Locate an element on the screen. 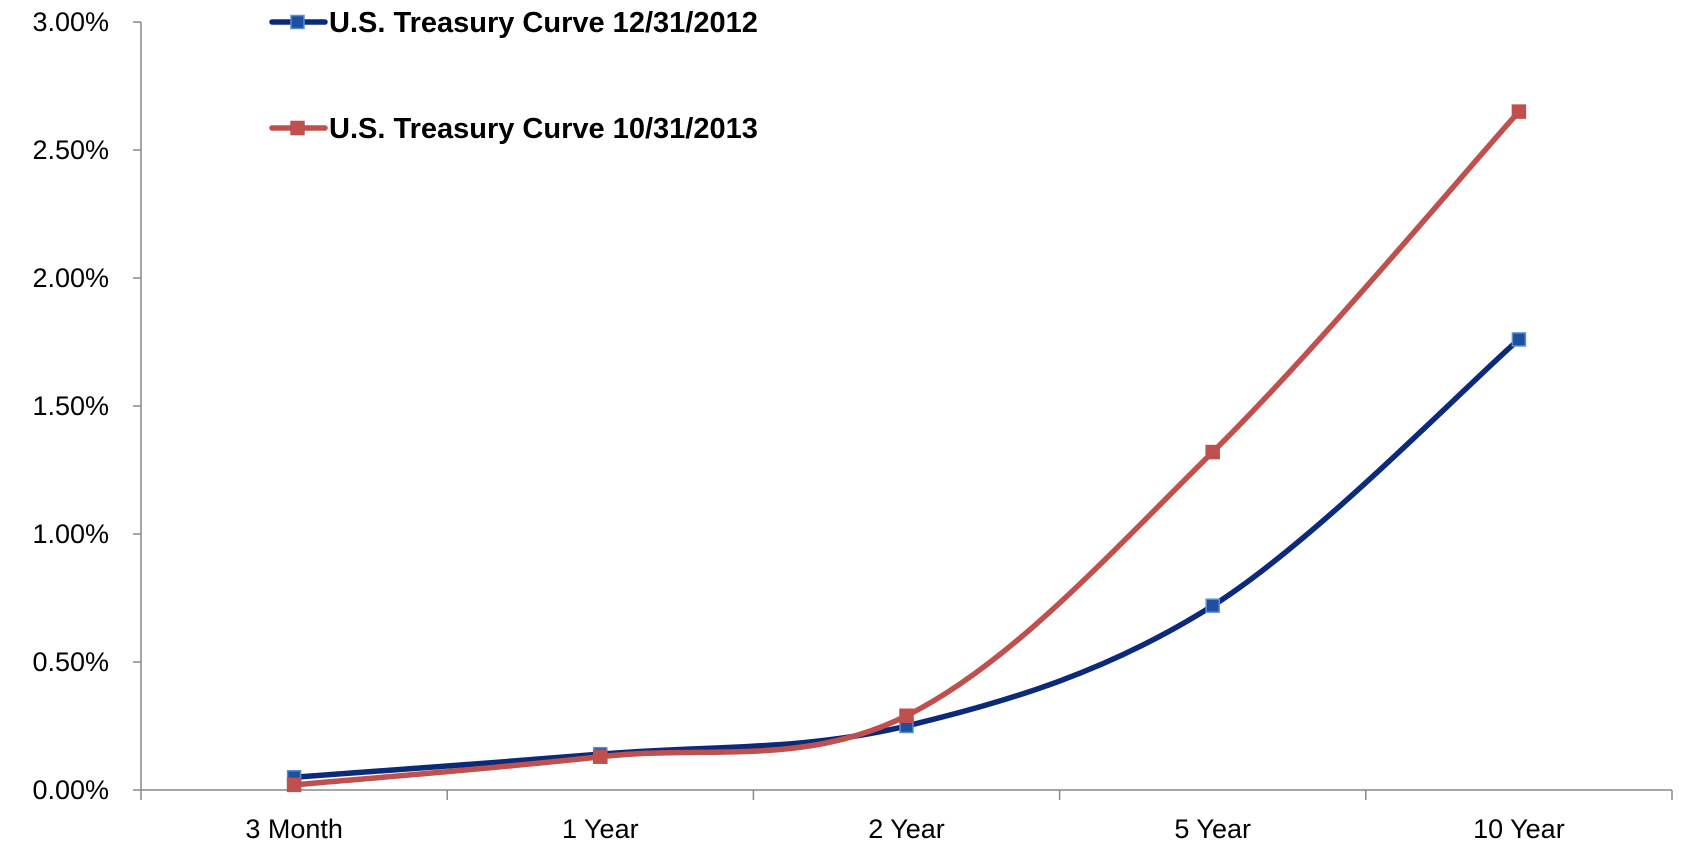  y-tick-label: 1.50% is located at coordinates (70, 406).